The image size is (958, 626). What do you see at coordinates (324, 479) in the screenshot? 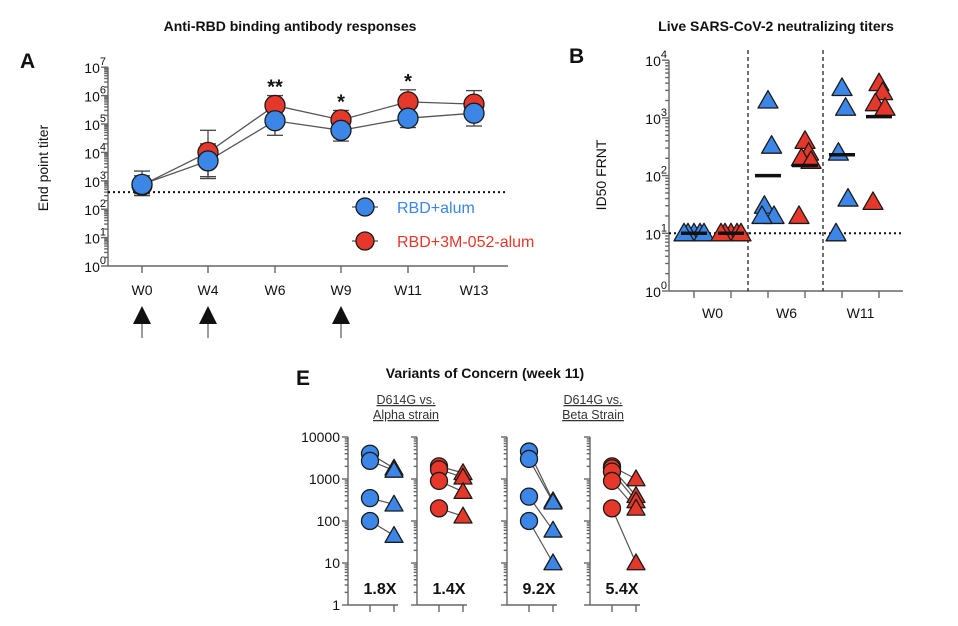
I see `panel-e-ytick-label: 1000` at bounding box center [324, 479].